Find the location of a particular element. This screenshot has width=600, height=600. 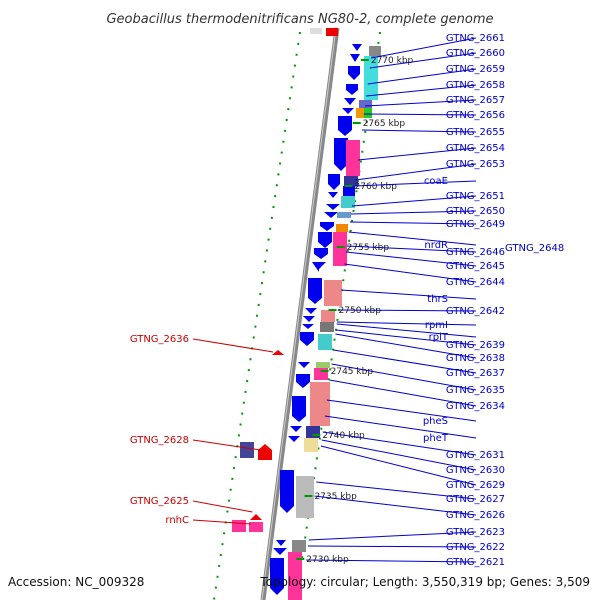

gene-label-reverse: rnhC is located at coordinates (177, 520).